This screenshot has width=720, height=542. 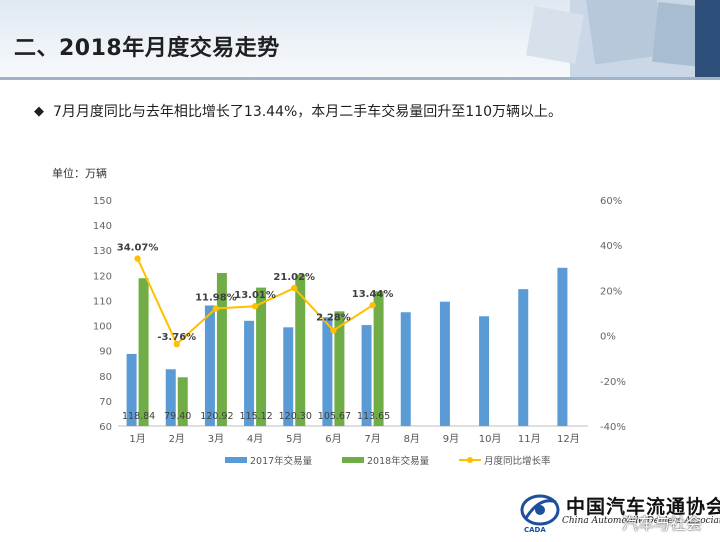 What do you see at coordinates (623, 39) in the screenshot?
I see `header-decoration-cubes` at bounding box center [623, 39].